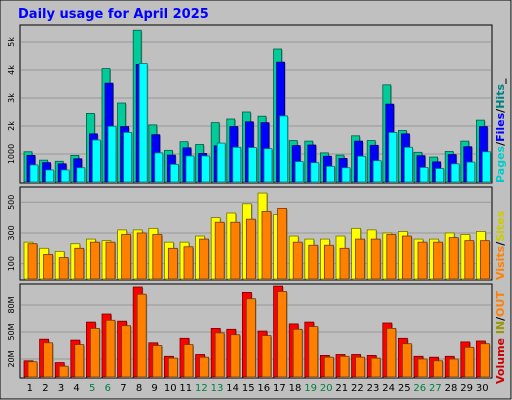 The width and height of the screenshot is (512, 400). Describe the element at coordinates (123, 388) in the screenshot. I see `x-tick-label: 7` at that location.